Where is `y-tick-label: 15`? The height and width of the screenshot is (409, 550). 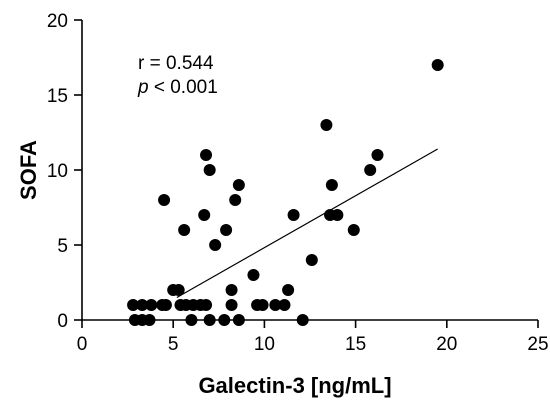 y-tick-label: 15 is located at coordinates (57, 96).